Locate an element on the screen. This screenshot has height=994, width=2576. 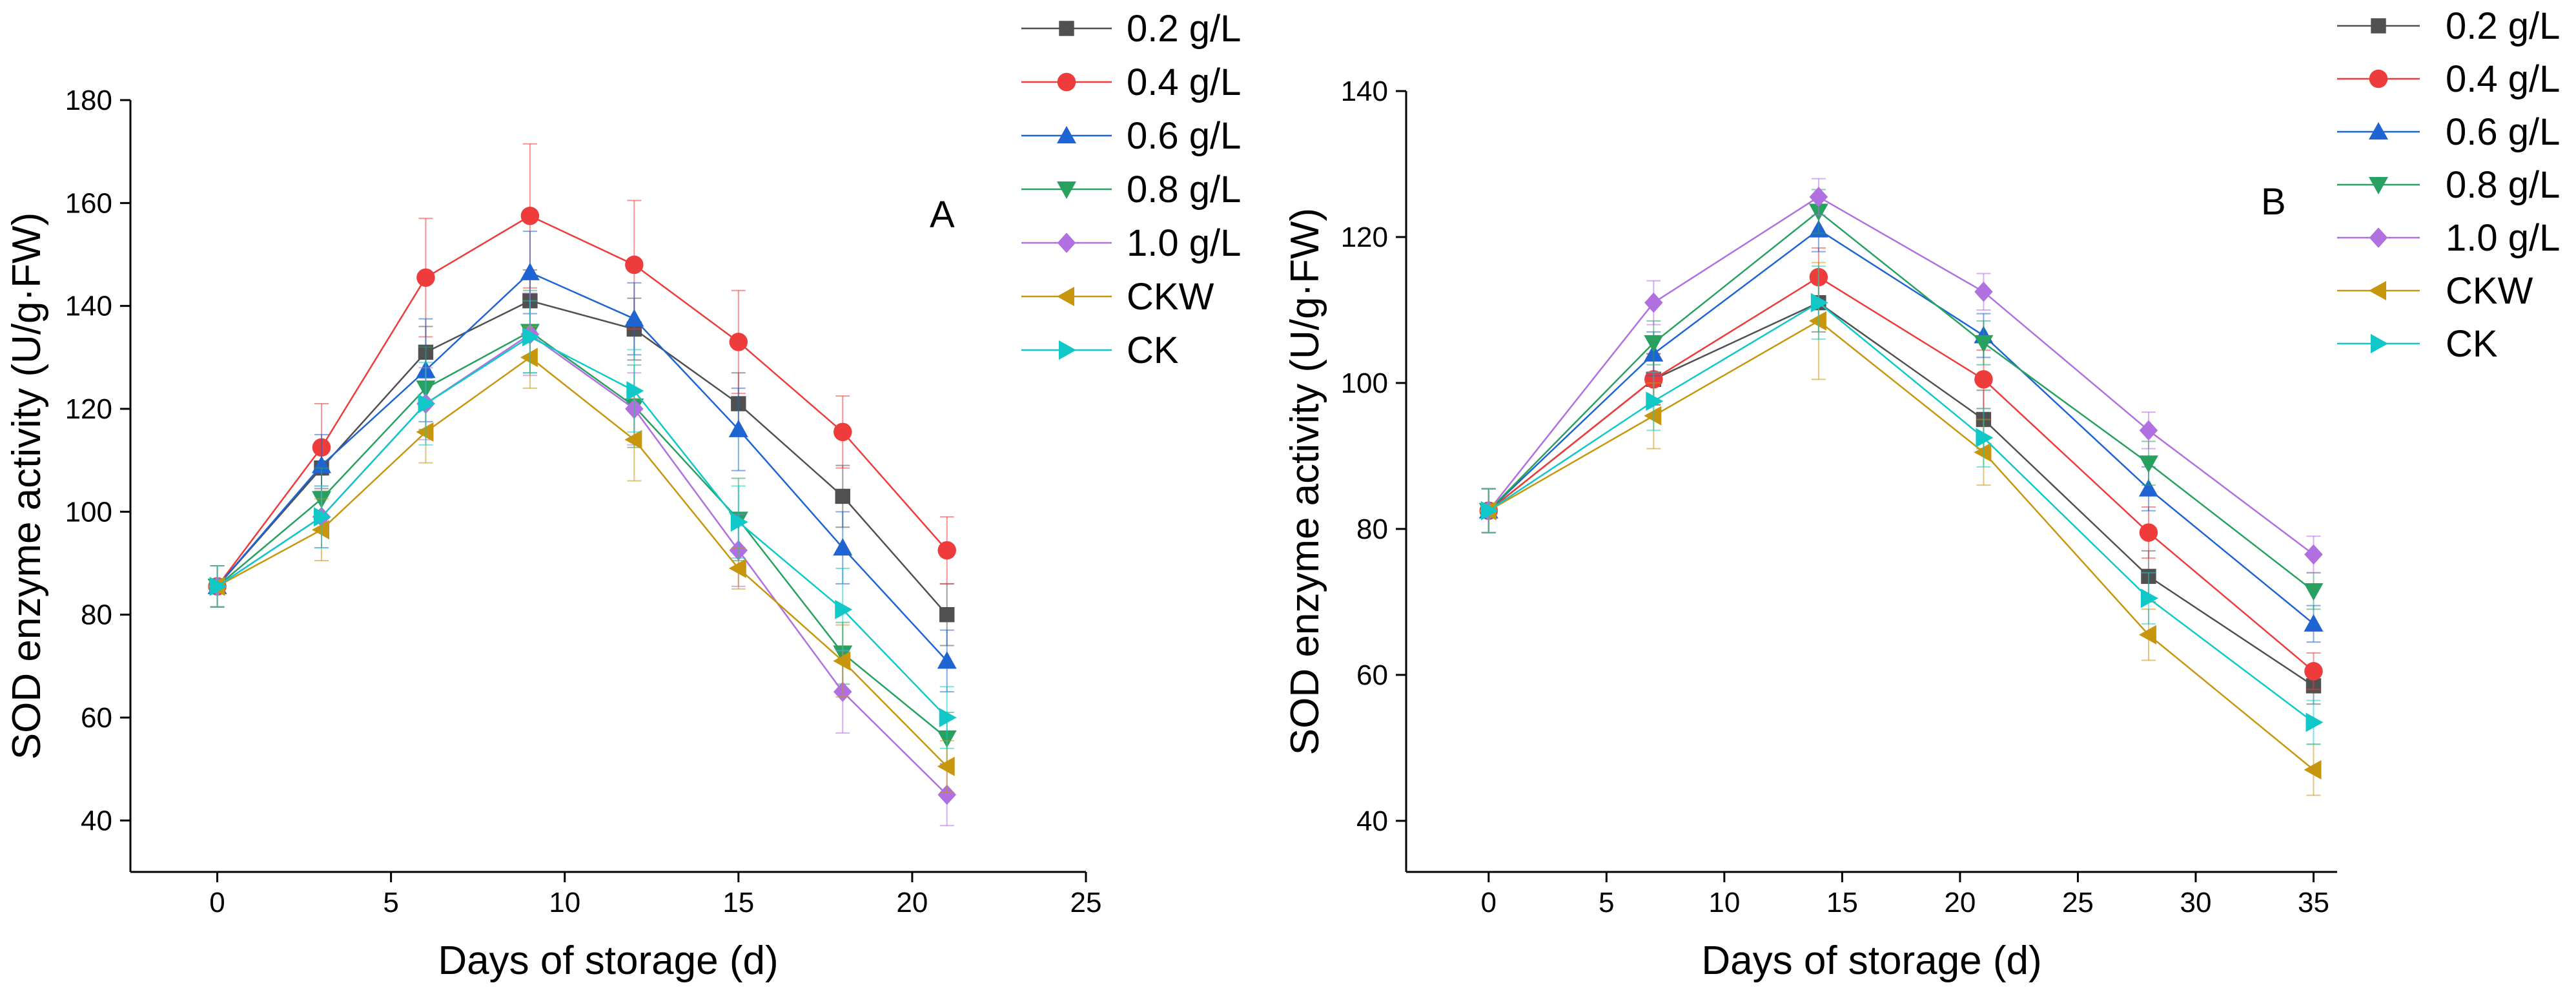
y-tick-label: 100 is located at coordinates (1364, 383).